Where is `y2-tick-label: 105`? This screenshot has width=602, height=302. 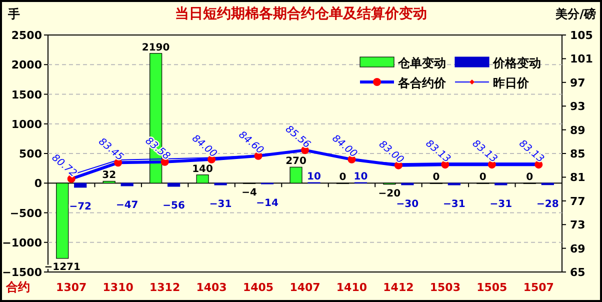
y2-tick-label: 105 is located at coordinates (581, 35).